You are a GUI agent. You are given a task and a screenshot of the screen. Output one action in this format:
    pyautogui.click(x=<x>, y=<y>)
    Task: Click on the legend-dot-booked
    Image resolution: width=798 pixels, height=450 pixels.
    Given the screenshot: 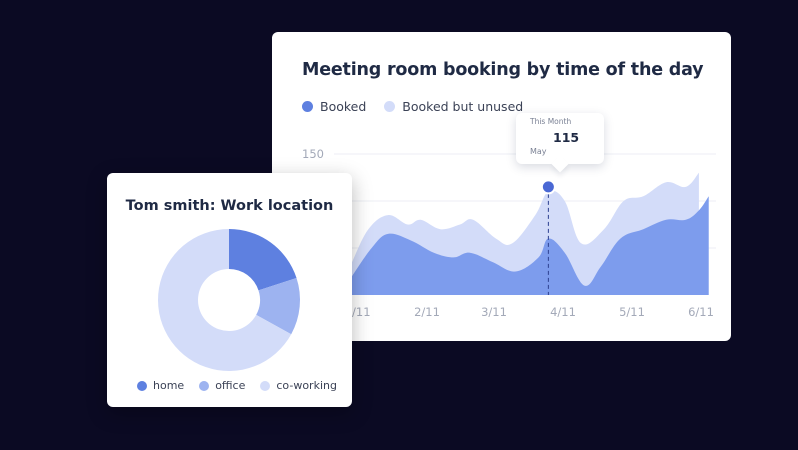 What is the action you would take?
    pyautogui.click(x=307, y=106)
    